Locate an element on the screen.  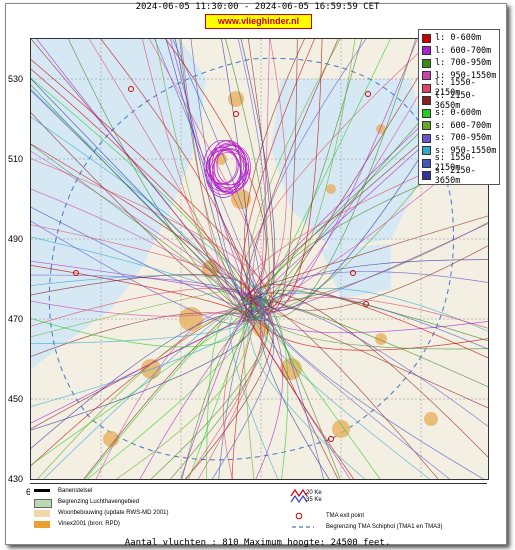
legend-label: s: 2150-3650m is located at coordinates (455, 175).